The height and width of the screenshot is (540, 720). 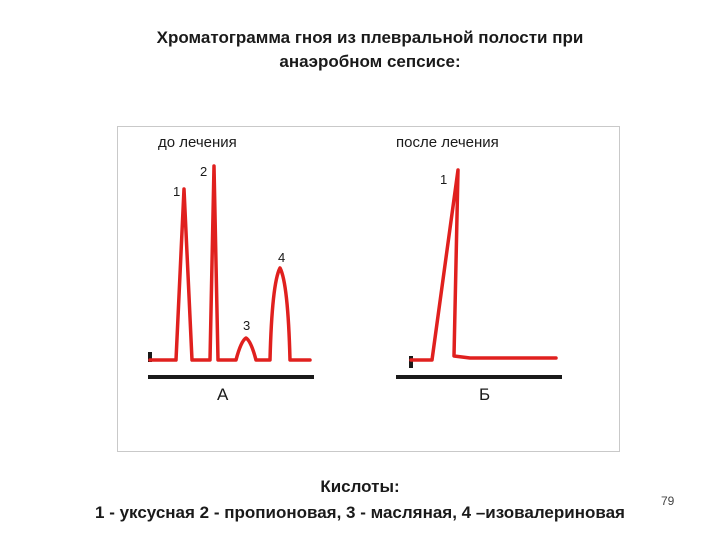 I want to click on legend-heading: Кислоты:, so click(x=360, y=486).